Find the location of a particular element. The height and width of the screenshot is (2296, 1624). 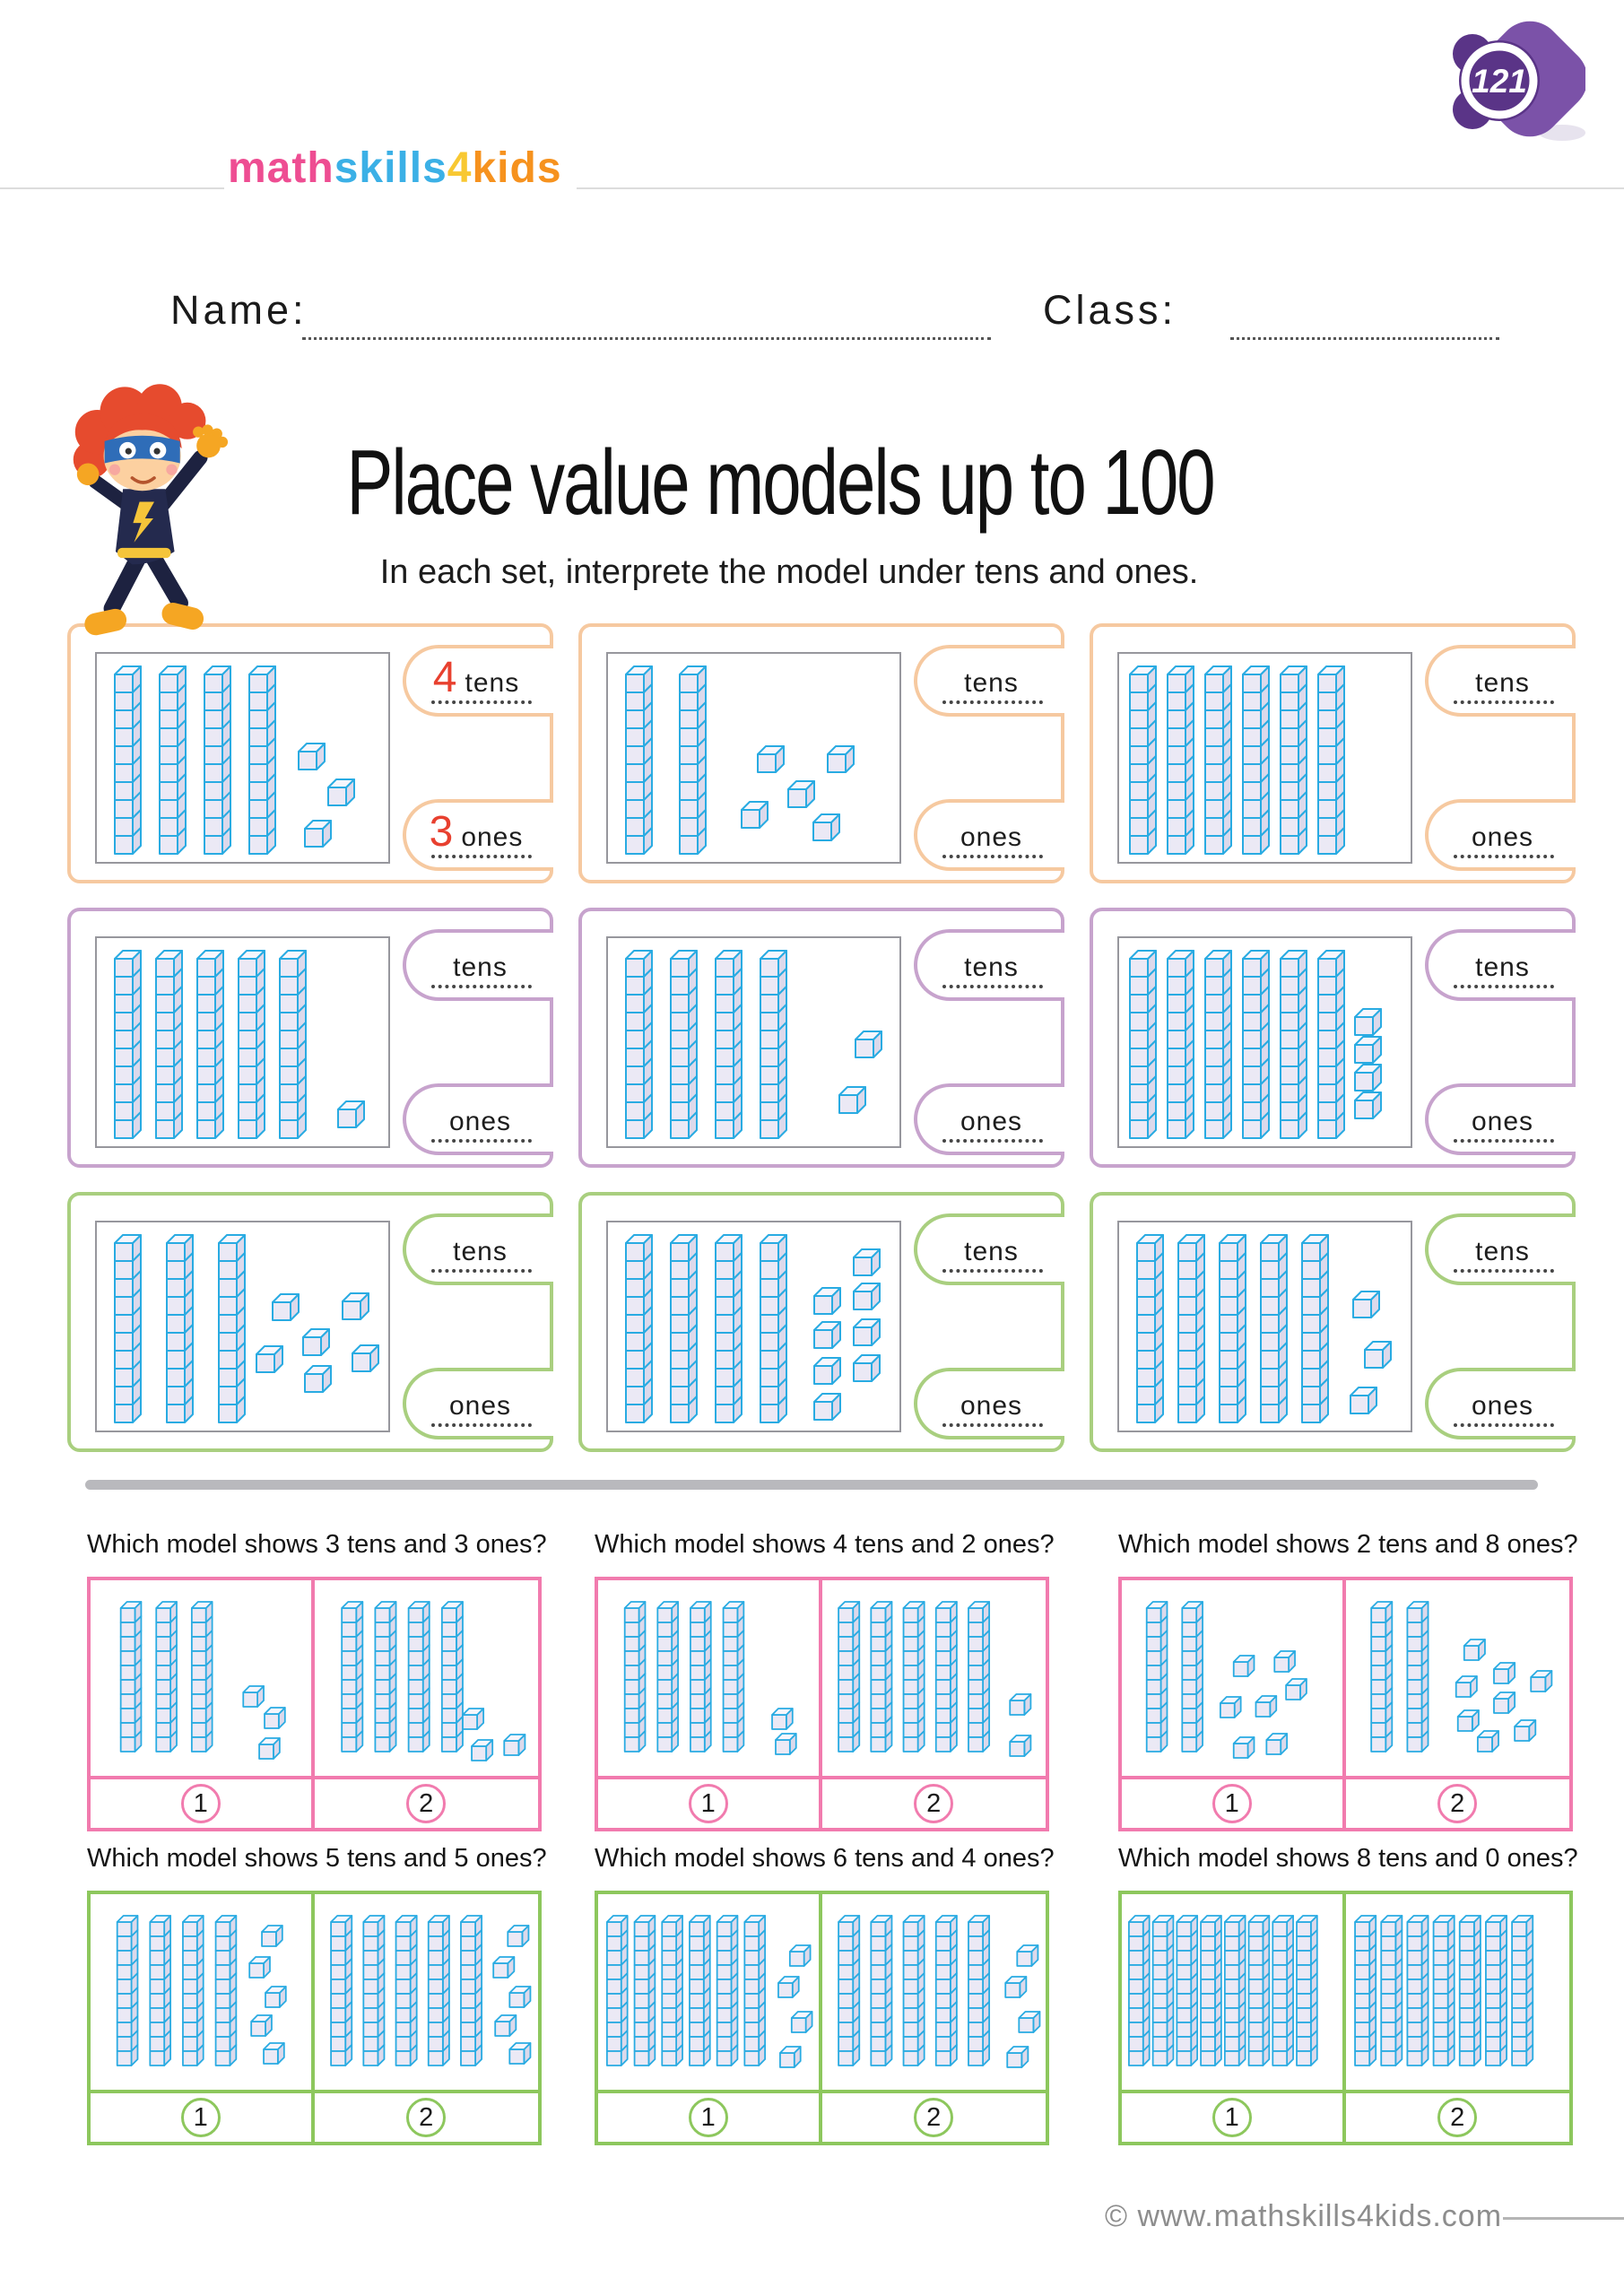

page-number-badge: 121 is located at coordinates (1519, 81).